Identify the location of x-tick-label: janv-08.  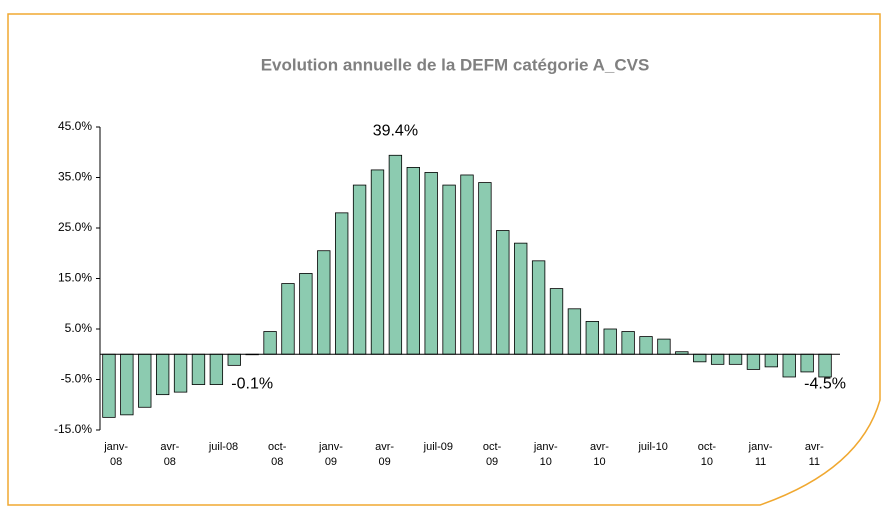
(116, 454).